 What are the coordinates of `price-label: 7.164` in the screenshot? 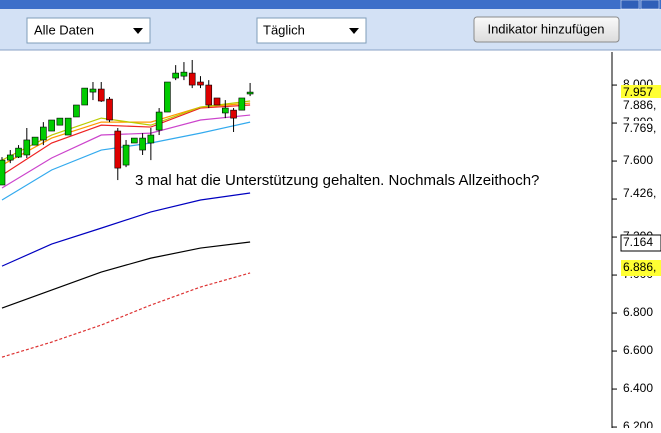 It's located at (638, 242).